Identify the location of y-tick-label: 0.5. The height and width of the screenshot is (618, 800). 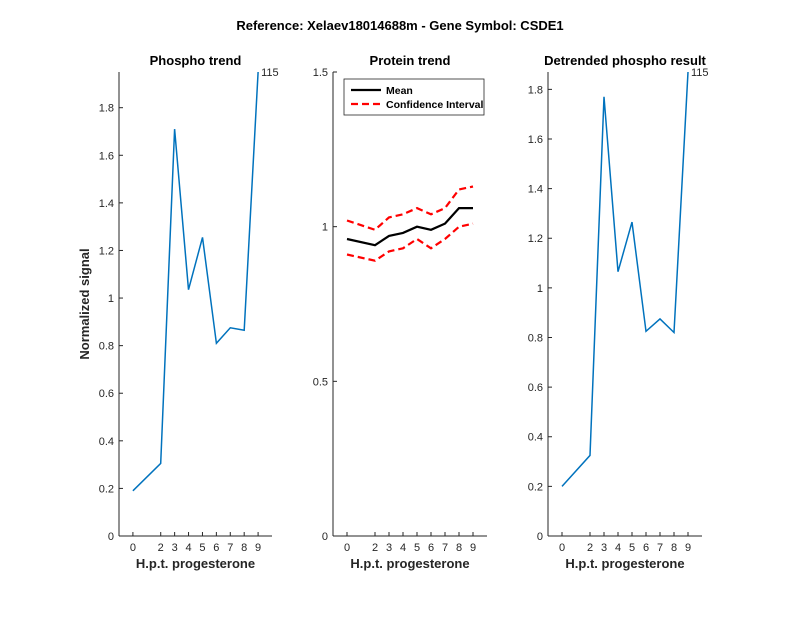
(320, 382).